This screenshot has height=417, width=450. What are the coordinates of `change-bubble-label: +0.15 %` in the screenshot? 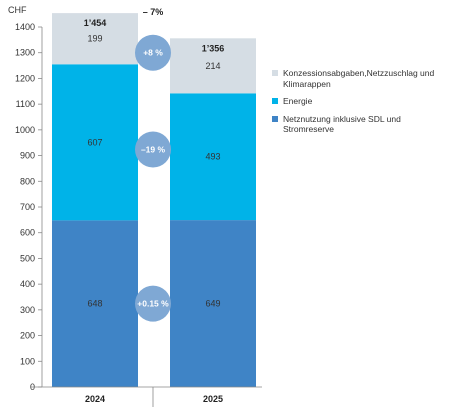 It's located at (153, 304).